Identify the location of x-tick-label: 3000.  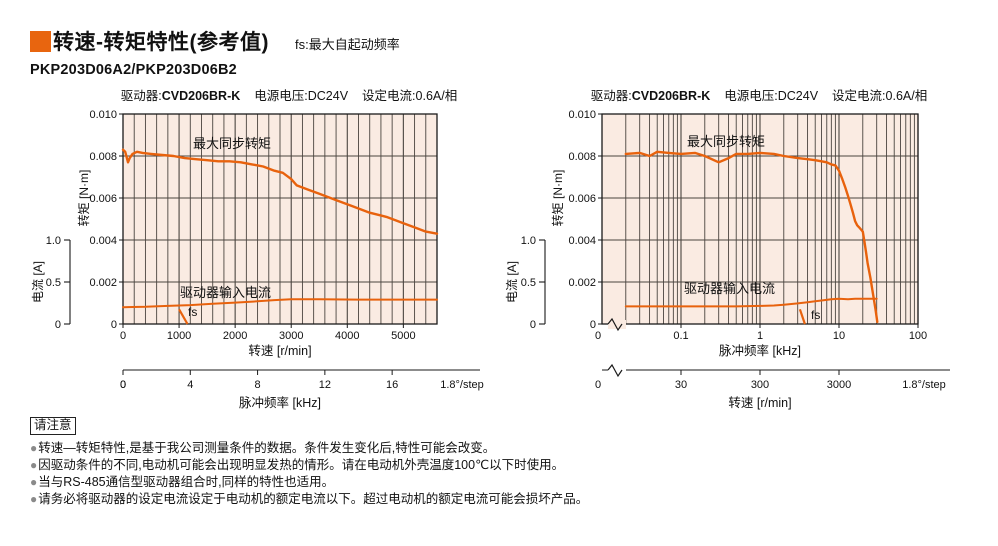
(291, 336).